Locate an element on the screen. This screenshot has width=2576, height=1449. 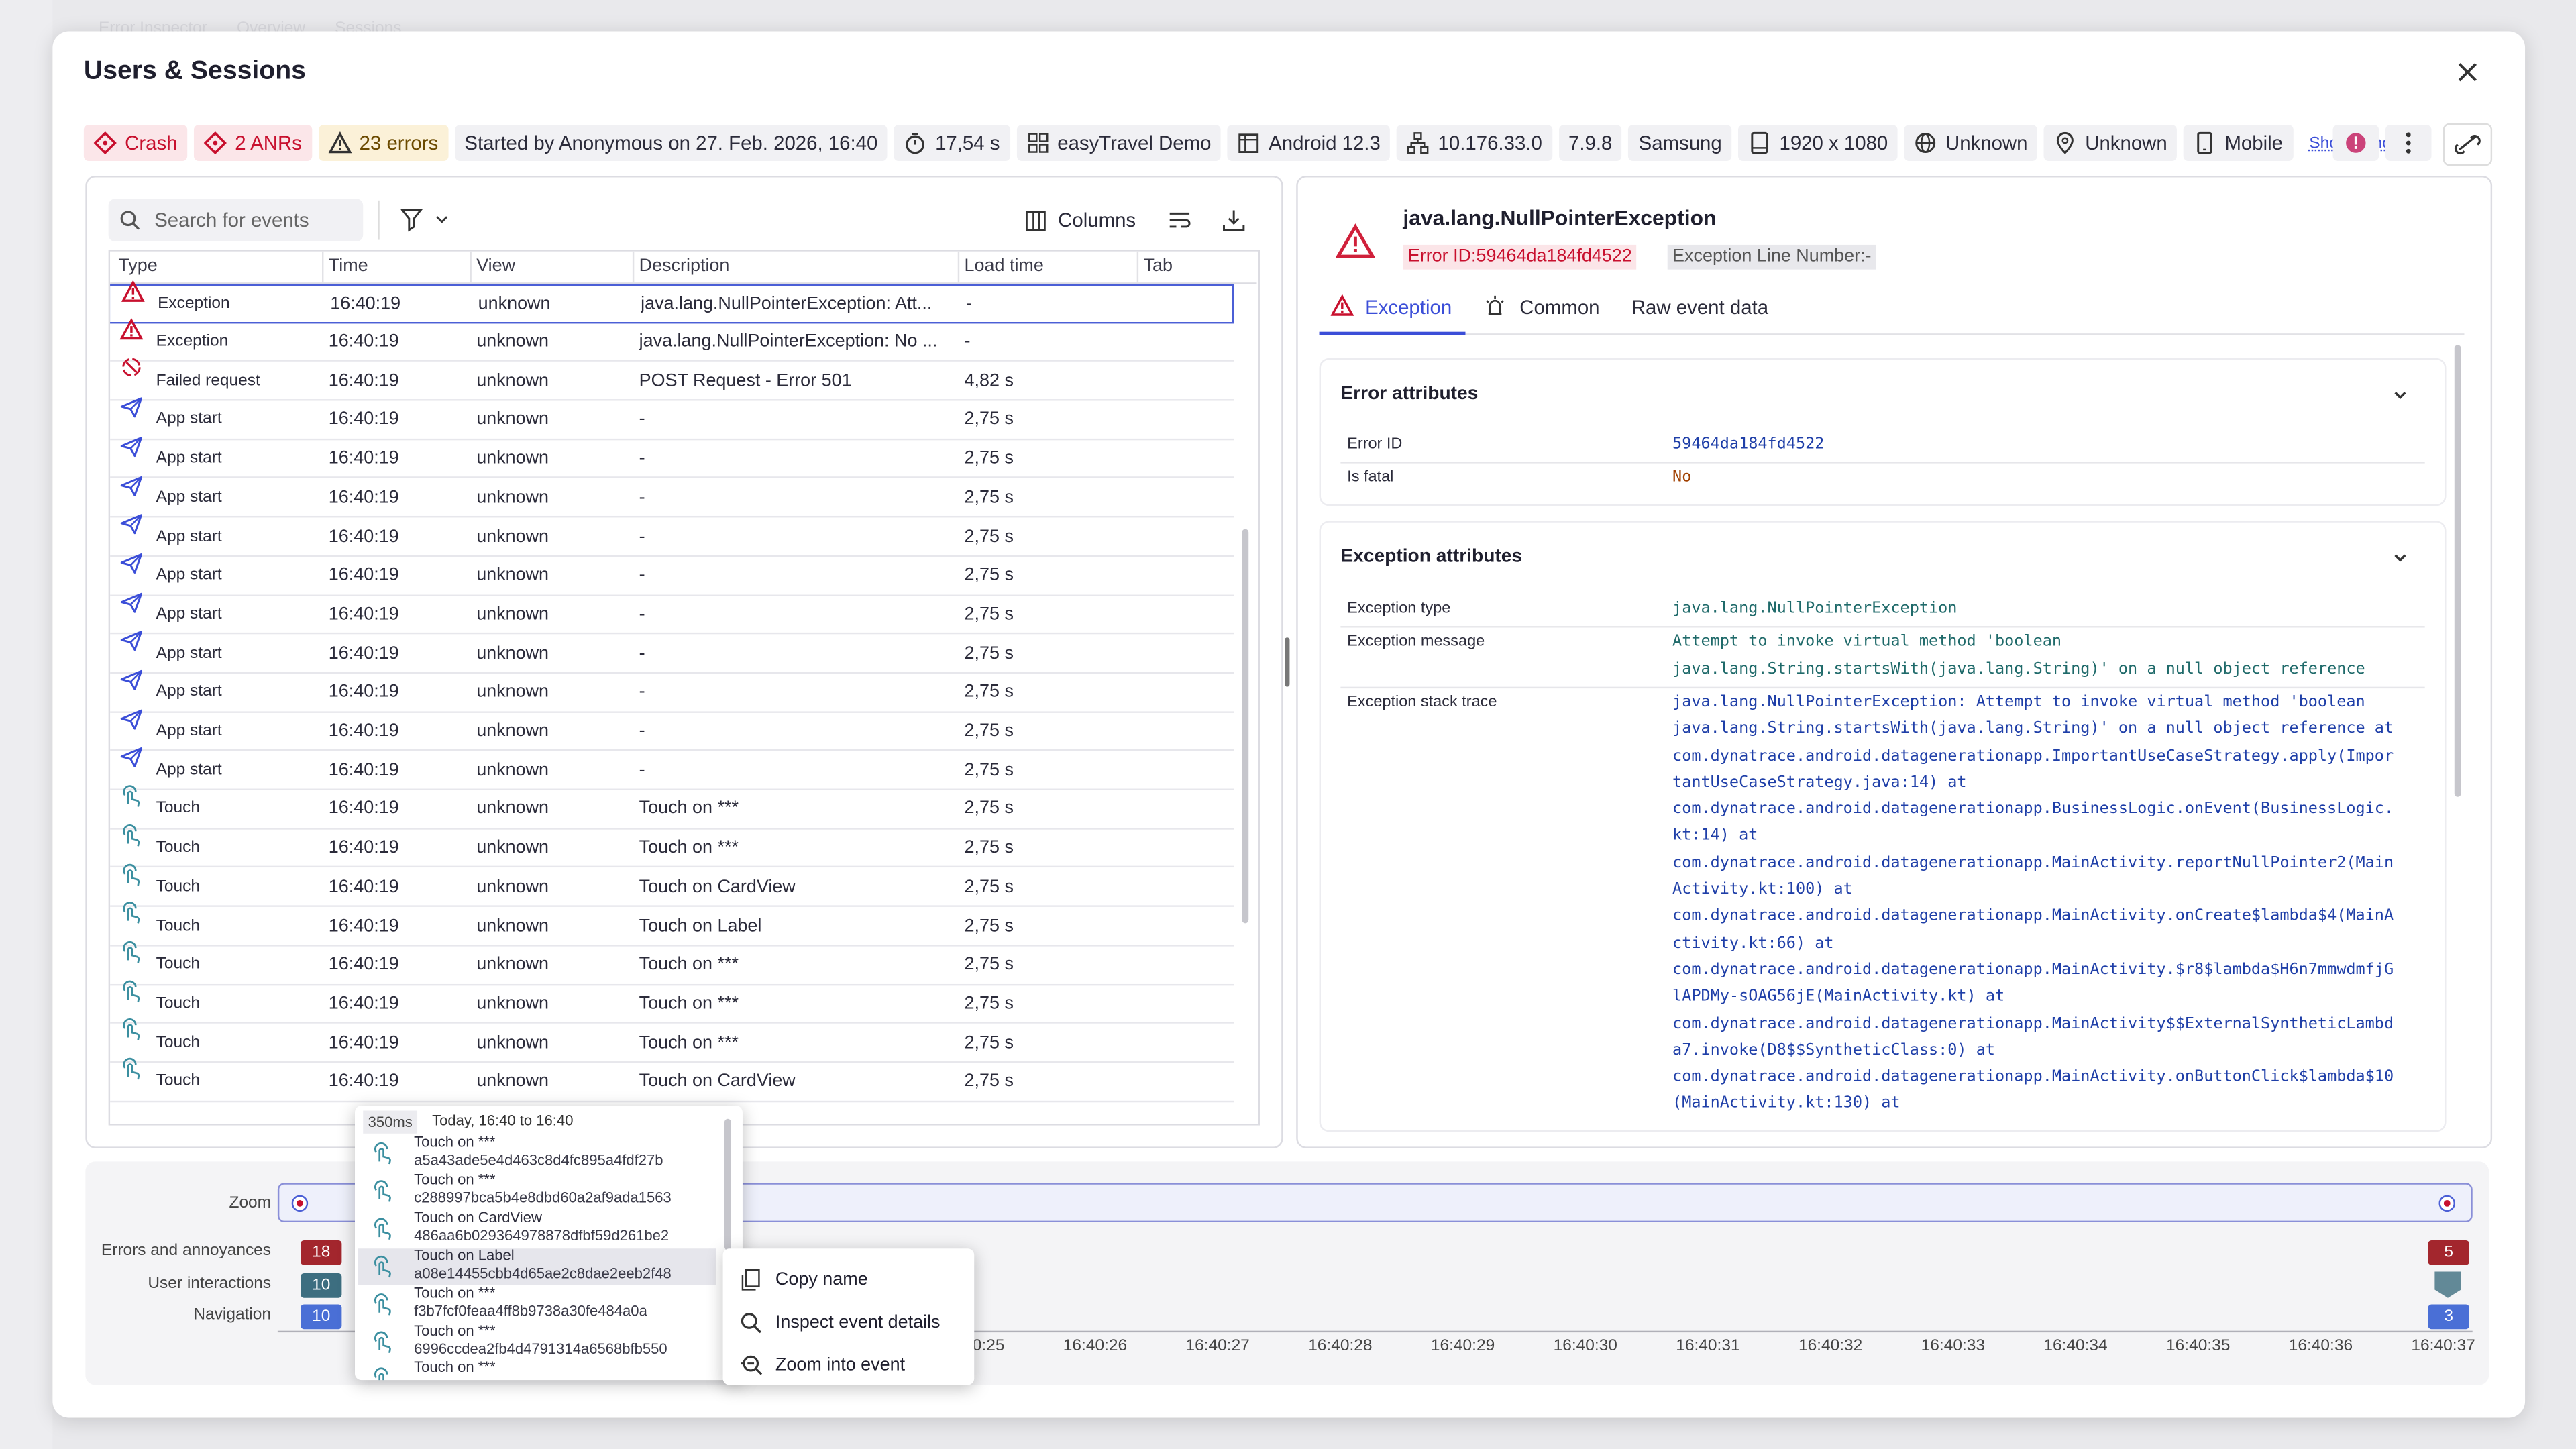
menu-label: Copy name is located at coordinates (821, 1280).